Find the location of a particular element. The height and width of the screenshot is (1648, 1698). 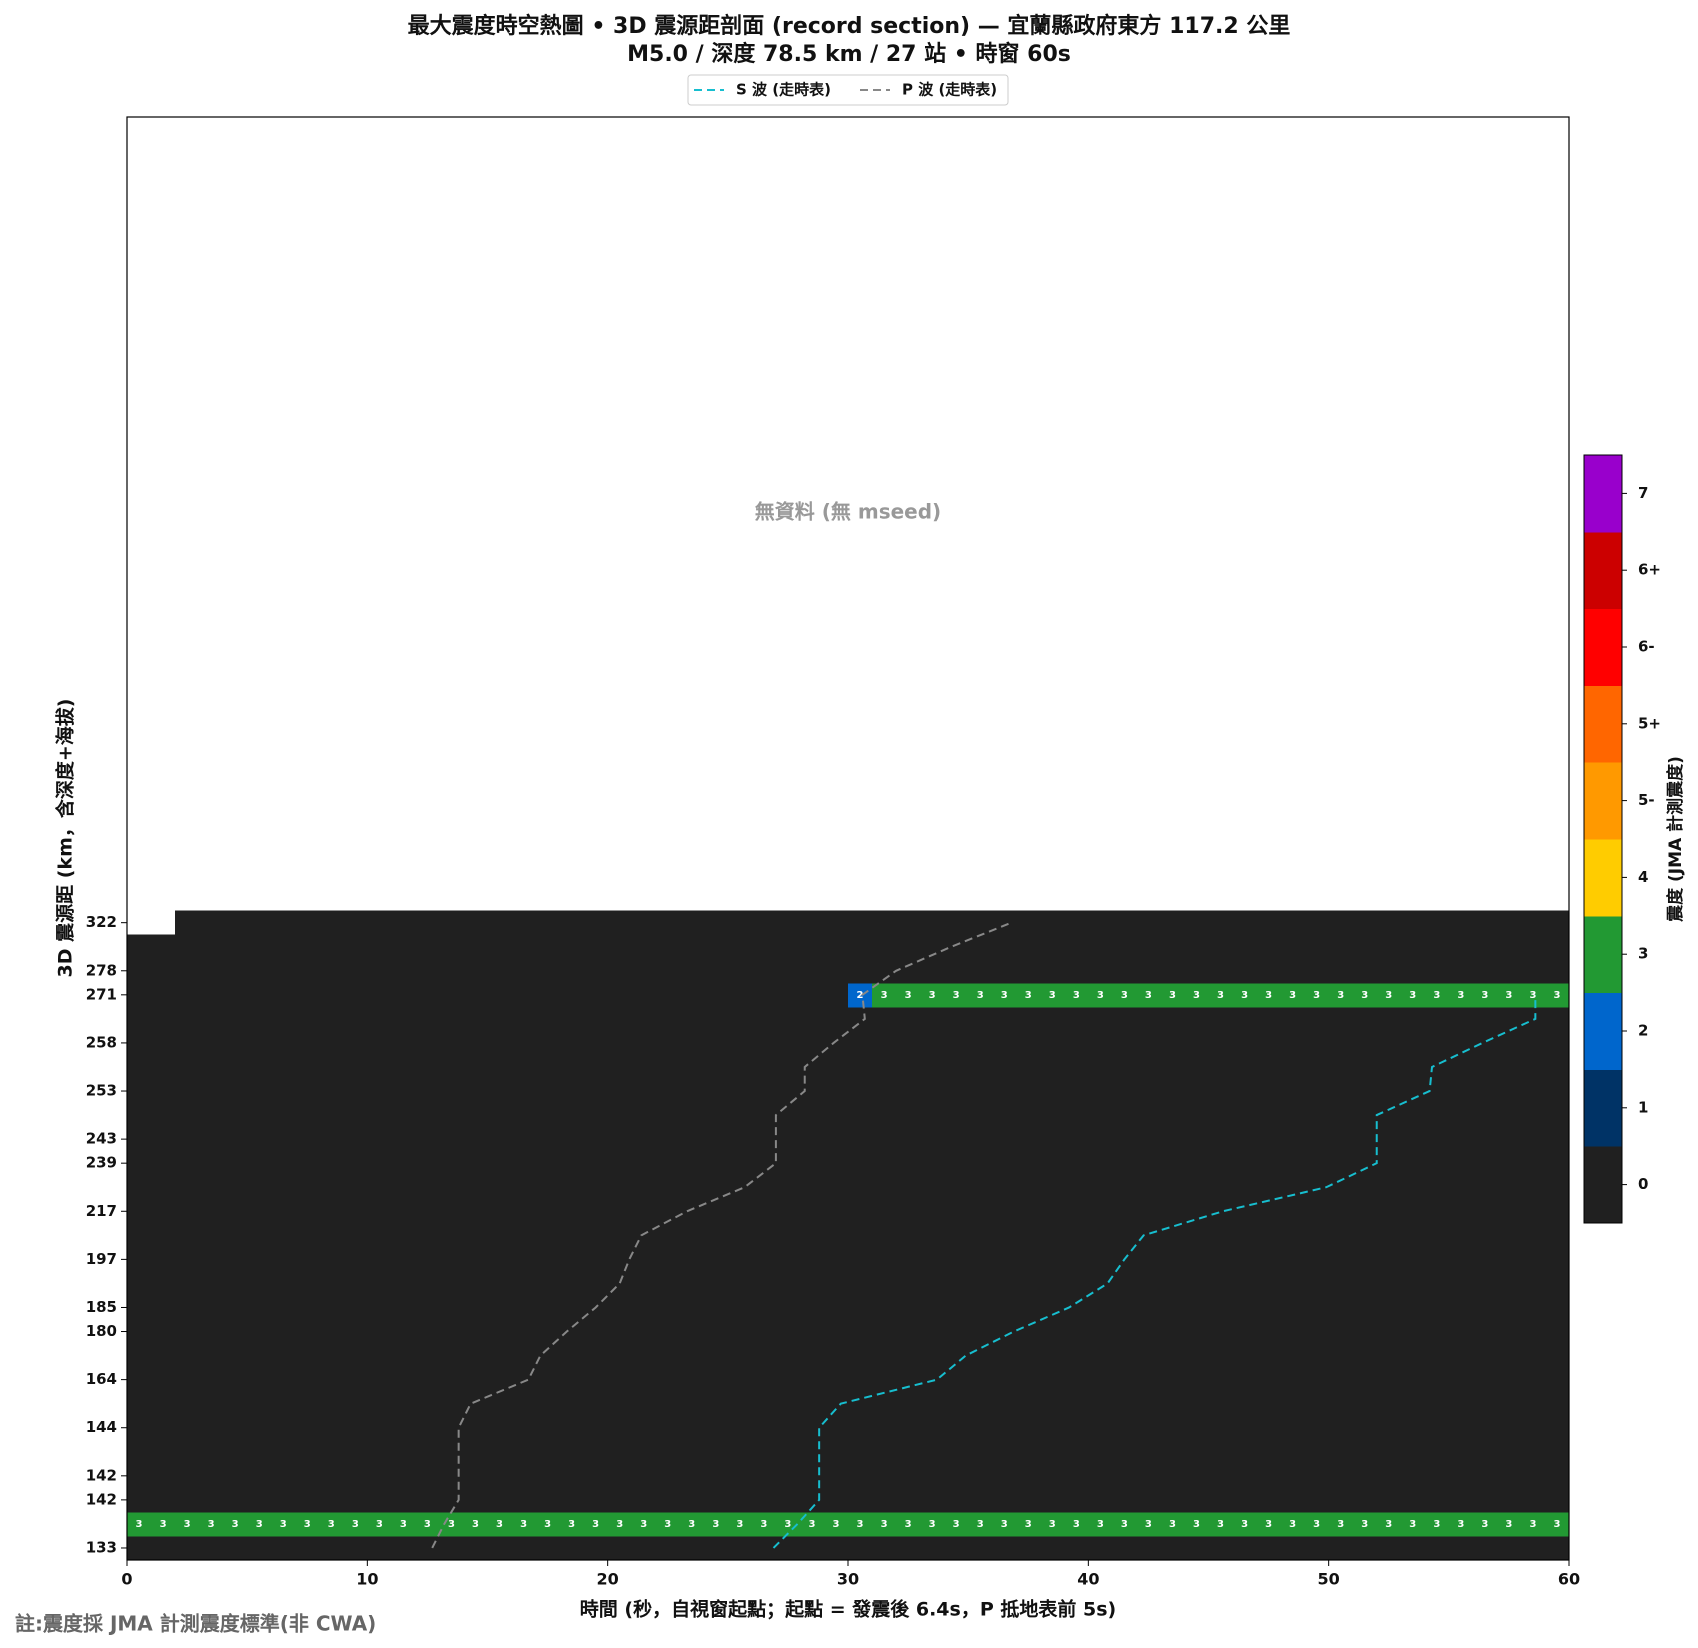

y-tick-label: 278 is located at coordinates (101, 970).